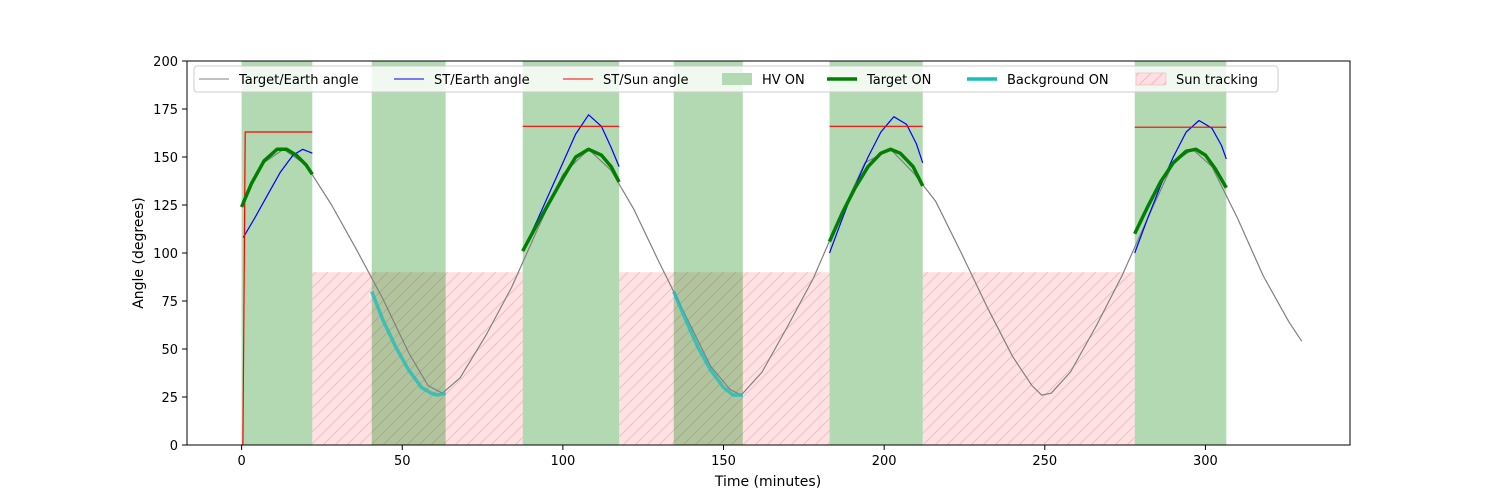  I want to click on legend-entry-st-earth-angle: ST/Earth angle, so click(462, 80).